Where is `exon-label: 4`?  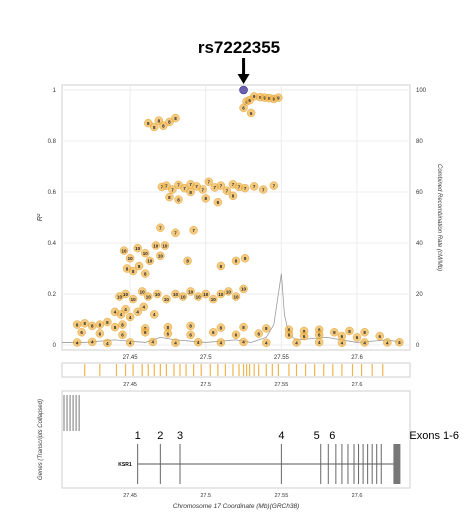
exon-label: 4 is located at coordinates (281, 436).